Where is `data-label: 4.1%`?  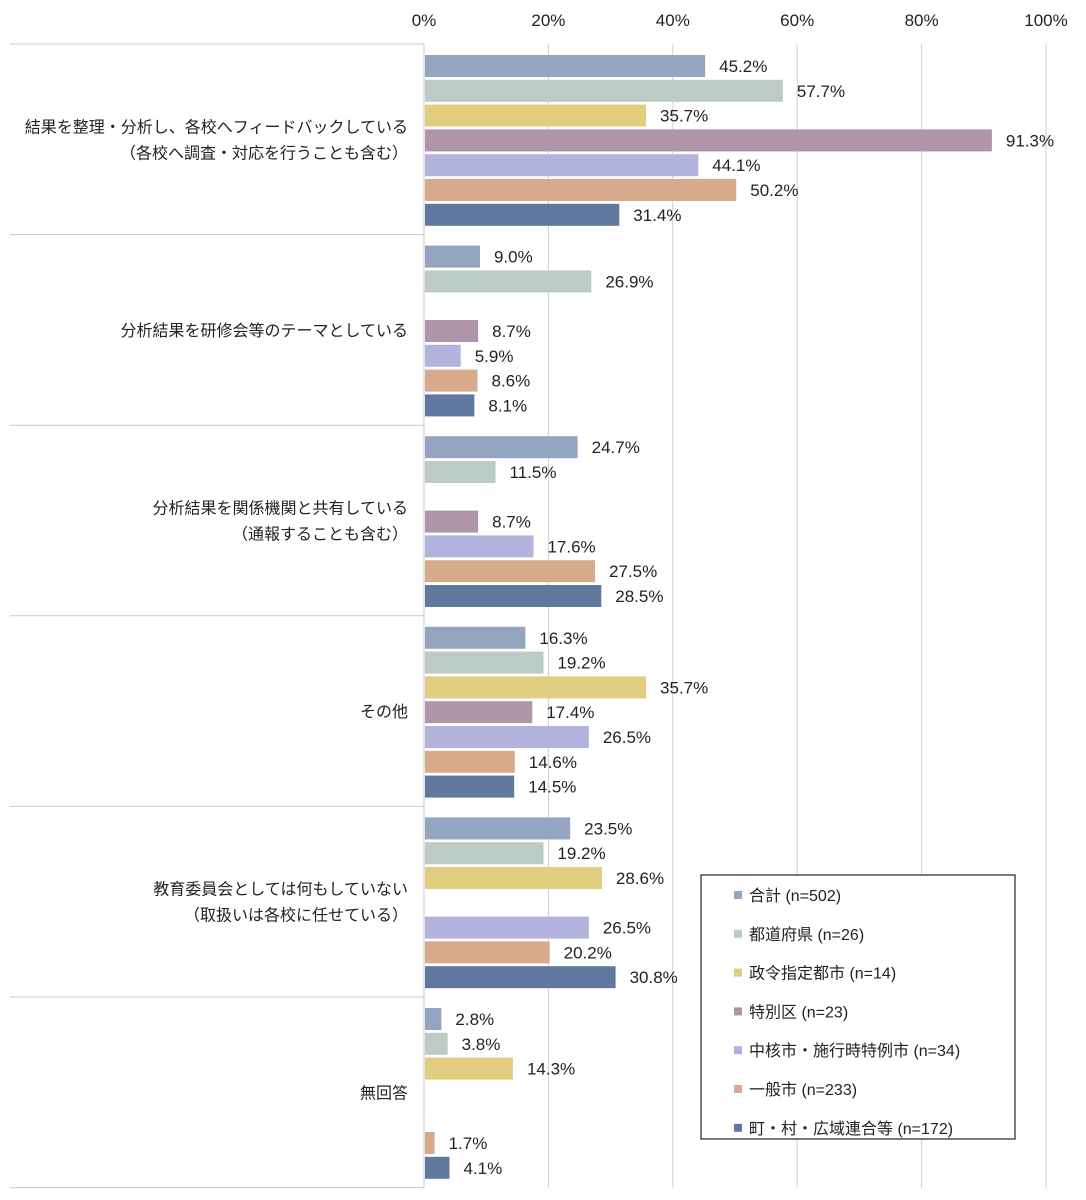
data-label: 4.1% is located at coordinates (483, 1168).